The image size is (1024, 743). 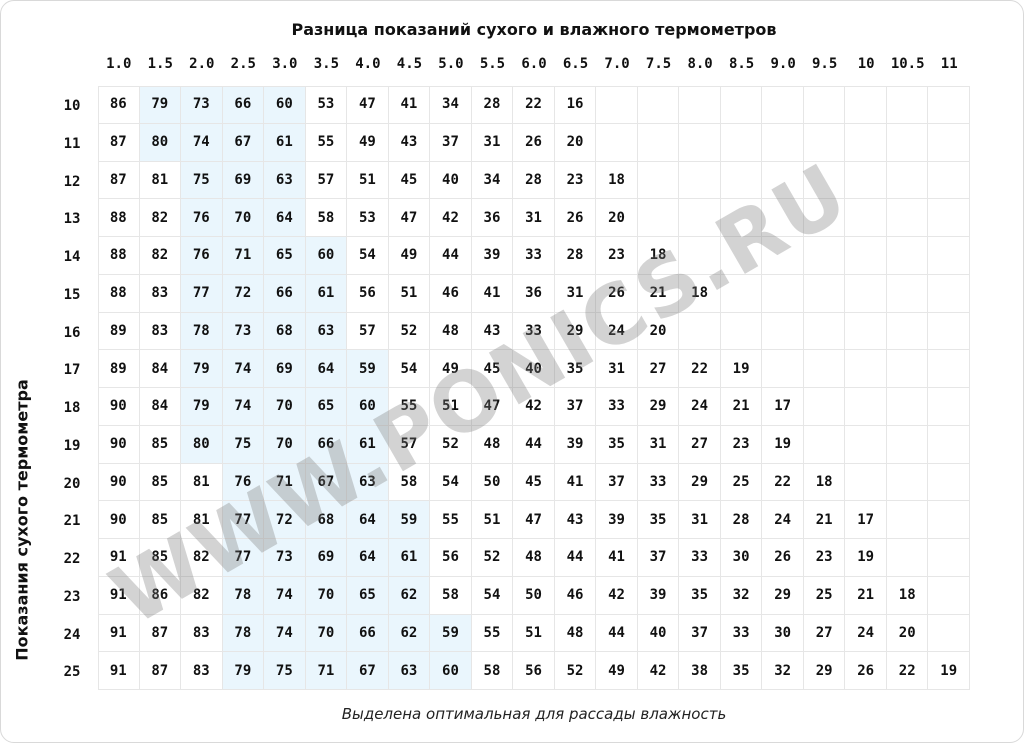 What do you see at coordinates (72, 634) in the screenshot?
I see `row-header: 24` at bounding box center [72, 634].